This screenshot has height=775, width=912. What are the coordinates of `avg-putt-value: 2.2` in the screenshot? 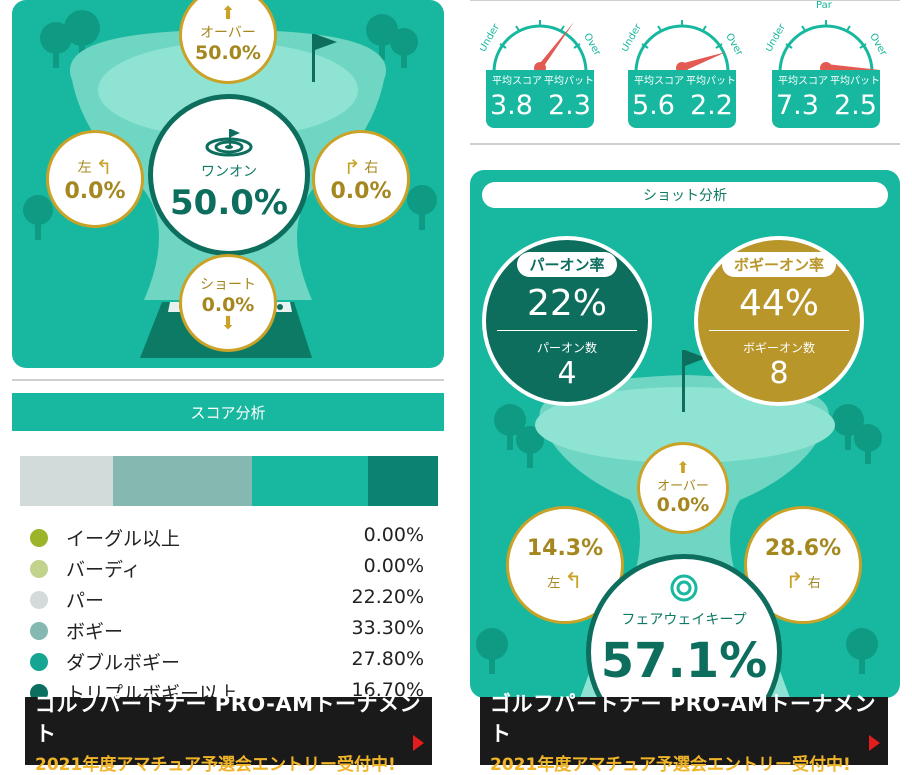 It's located at (711, 105).